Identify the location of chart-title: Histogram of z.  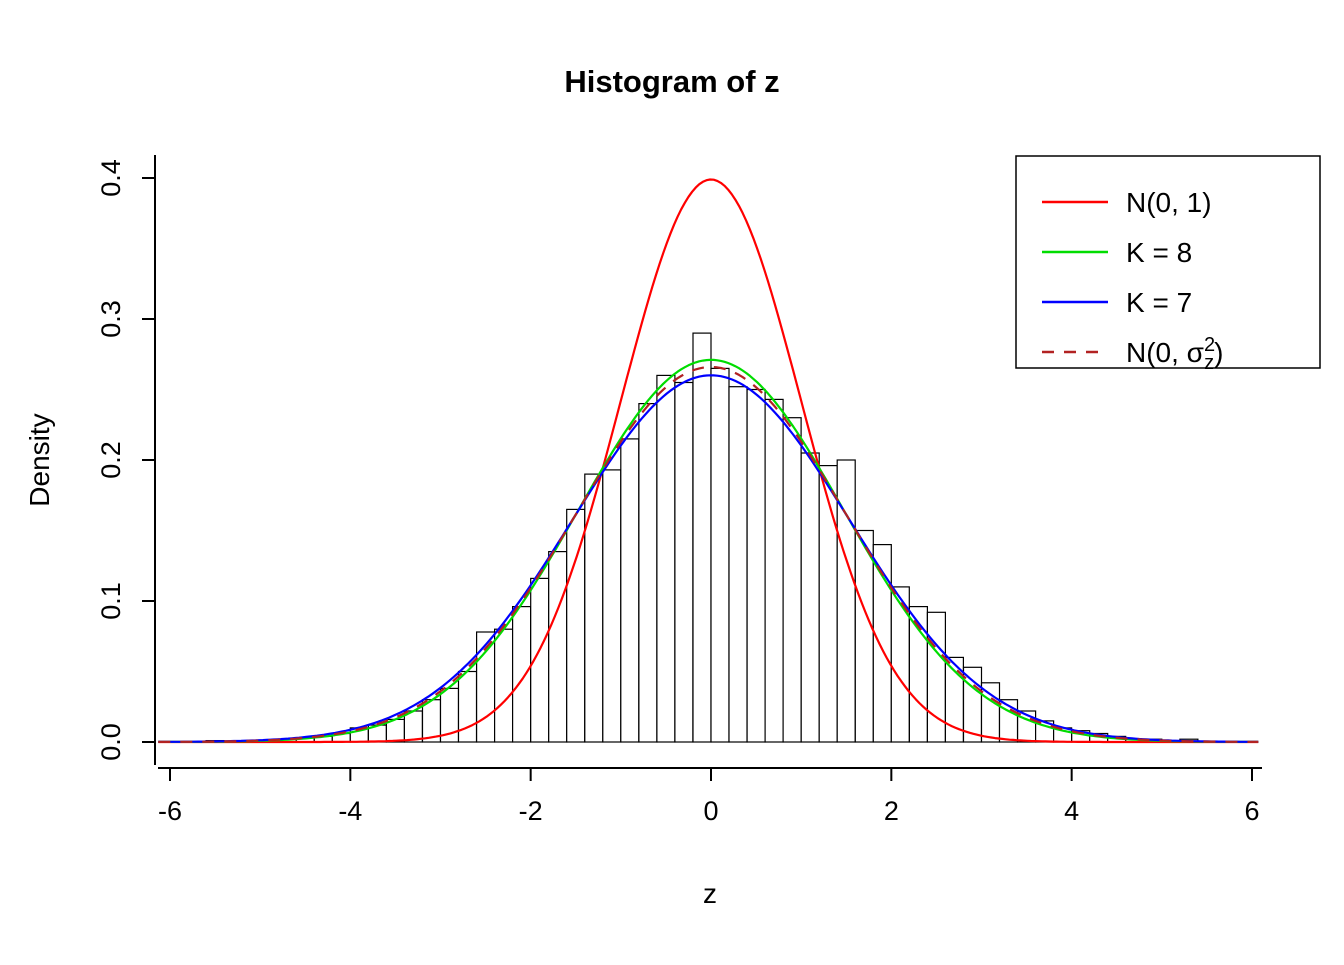
(672, 81).